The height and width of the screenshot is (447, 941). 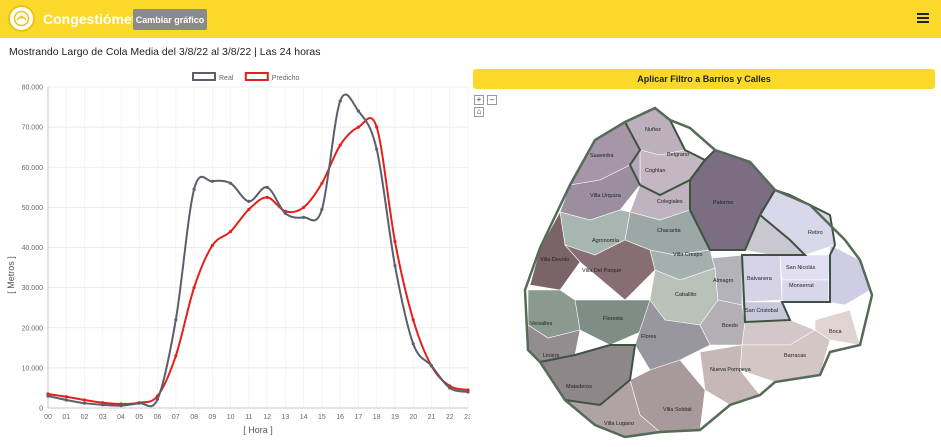 What do you see at coordinates (158, 417) in the screenshot?
I see `x-tick-label: 06` at bounding box center [158, 417].